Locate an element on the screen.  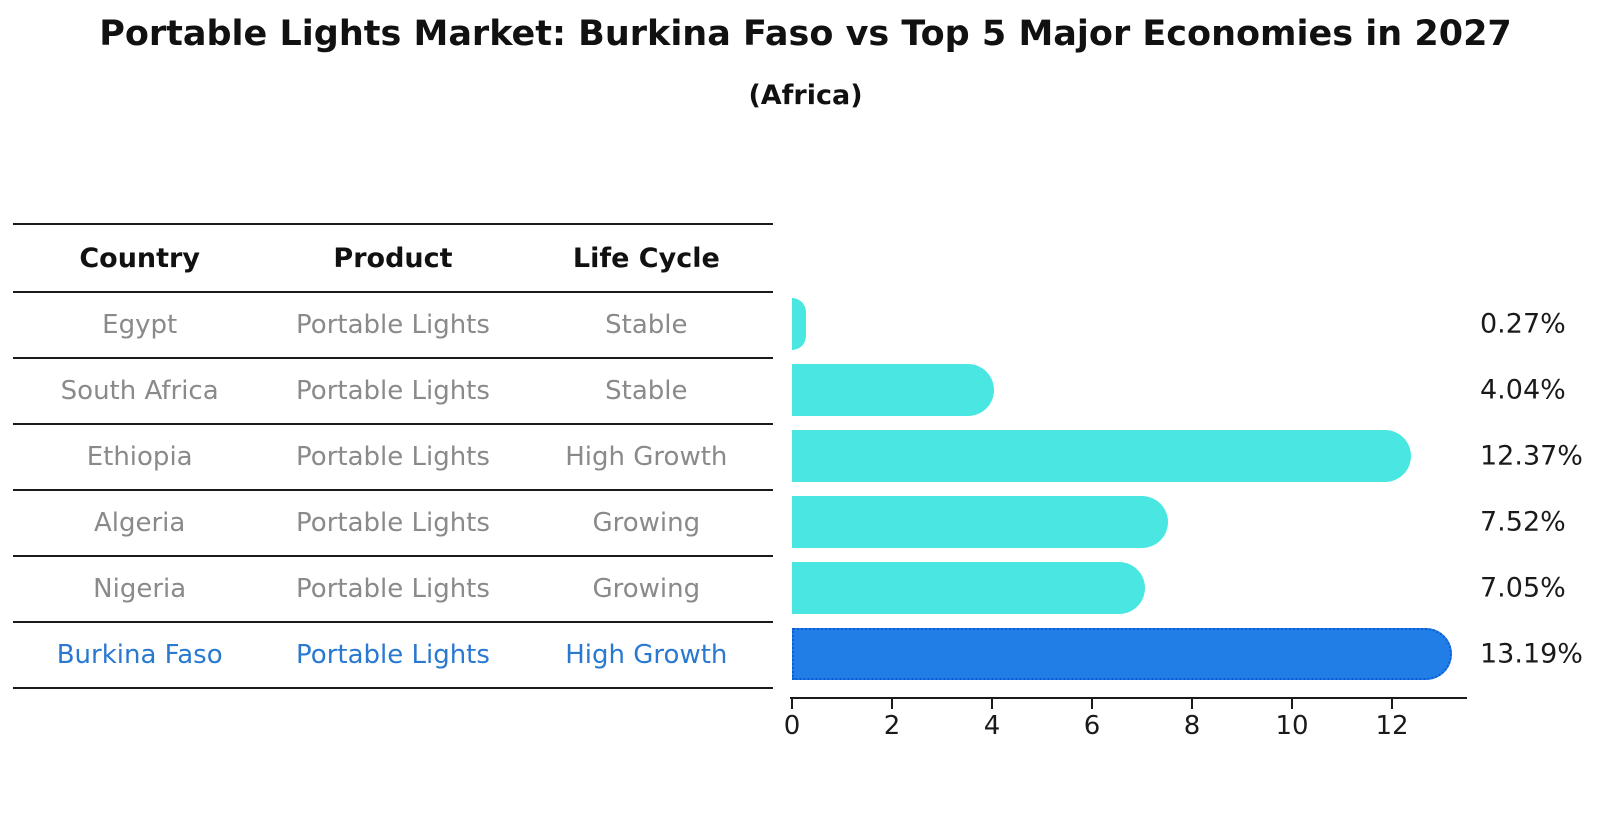
x-axis-tick-label: 0 is located at coordinates (792, 726).